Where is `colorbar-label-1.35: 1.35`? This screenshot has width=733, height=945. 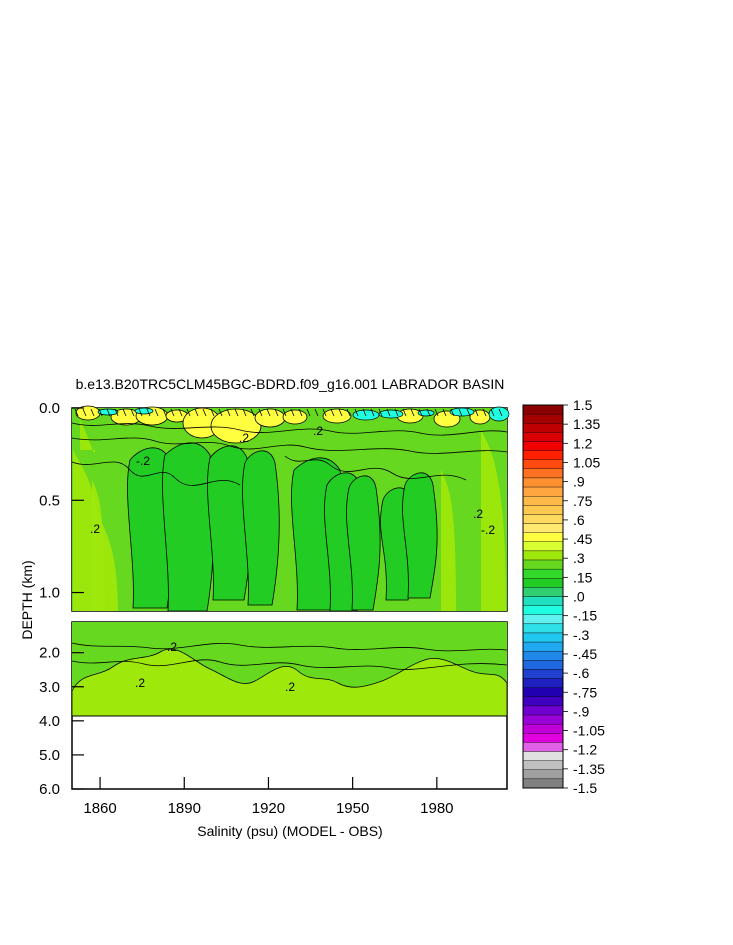
colorbar-label-1.35: 1.35 is located at coordinates (586, 424).